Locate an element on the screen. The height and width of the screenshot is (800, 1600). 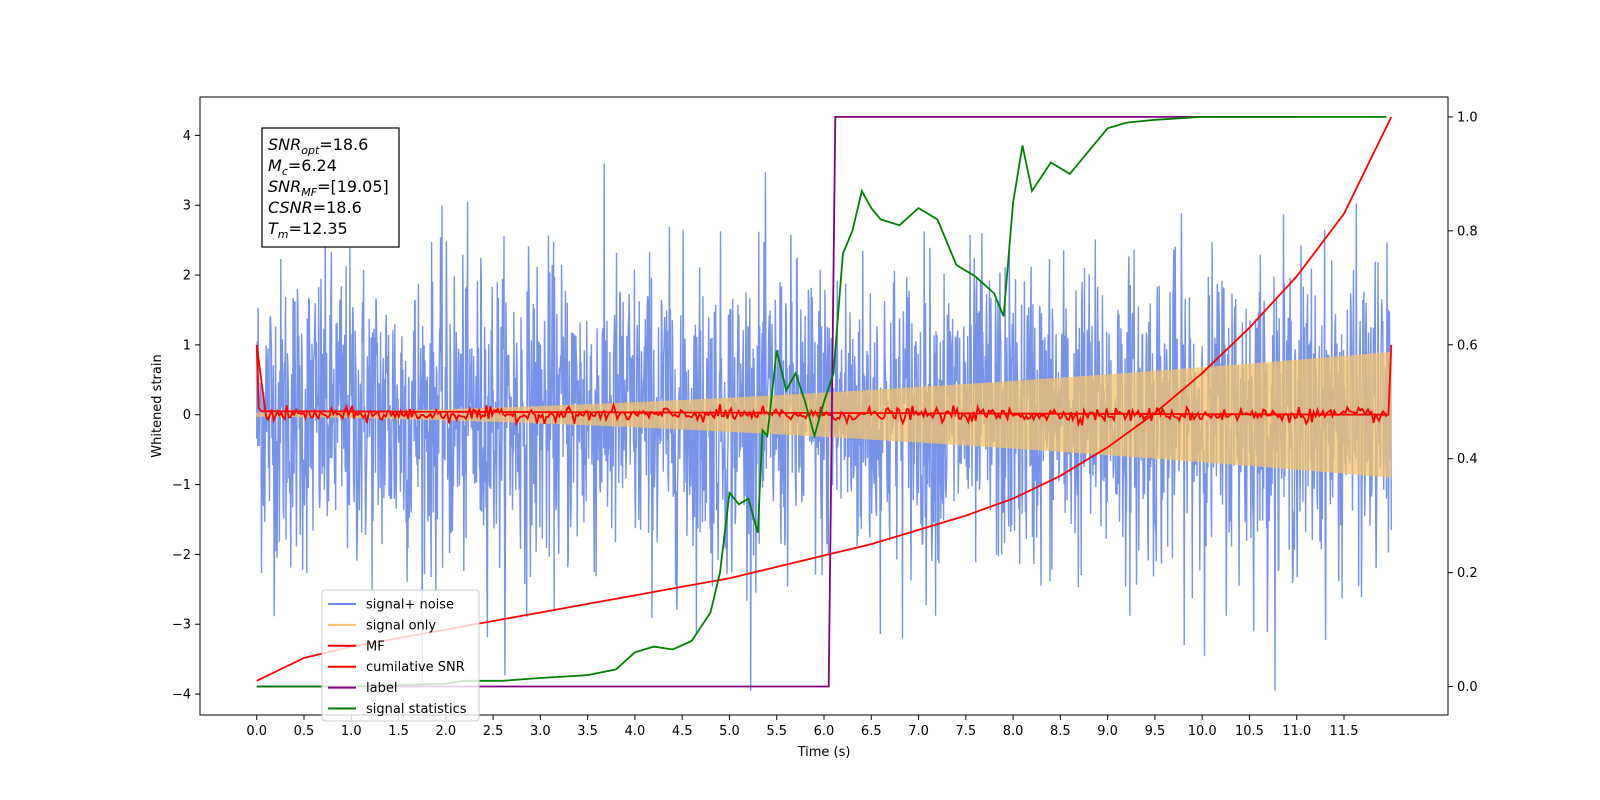
legend-entry: signal+ noise is located at coordinates (410, 605).